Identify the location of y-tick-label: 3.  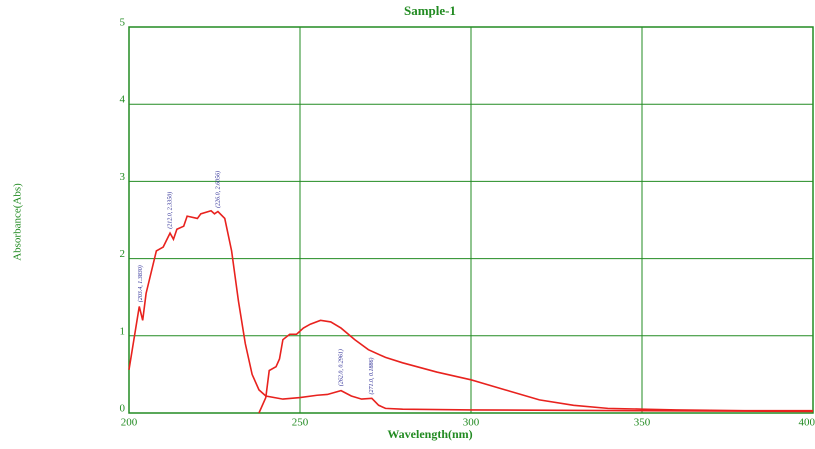
(123, 177).